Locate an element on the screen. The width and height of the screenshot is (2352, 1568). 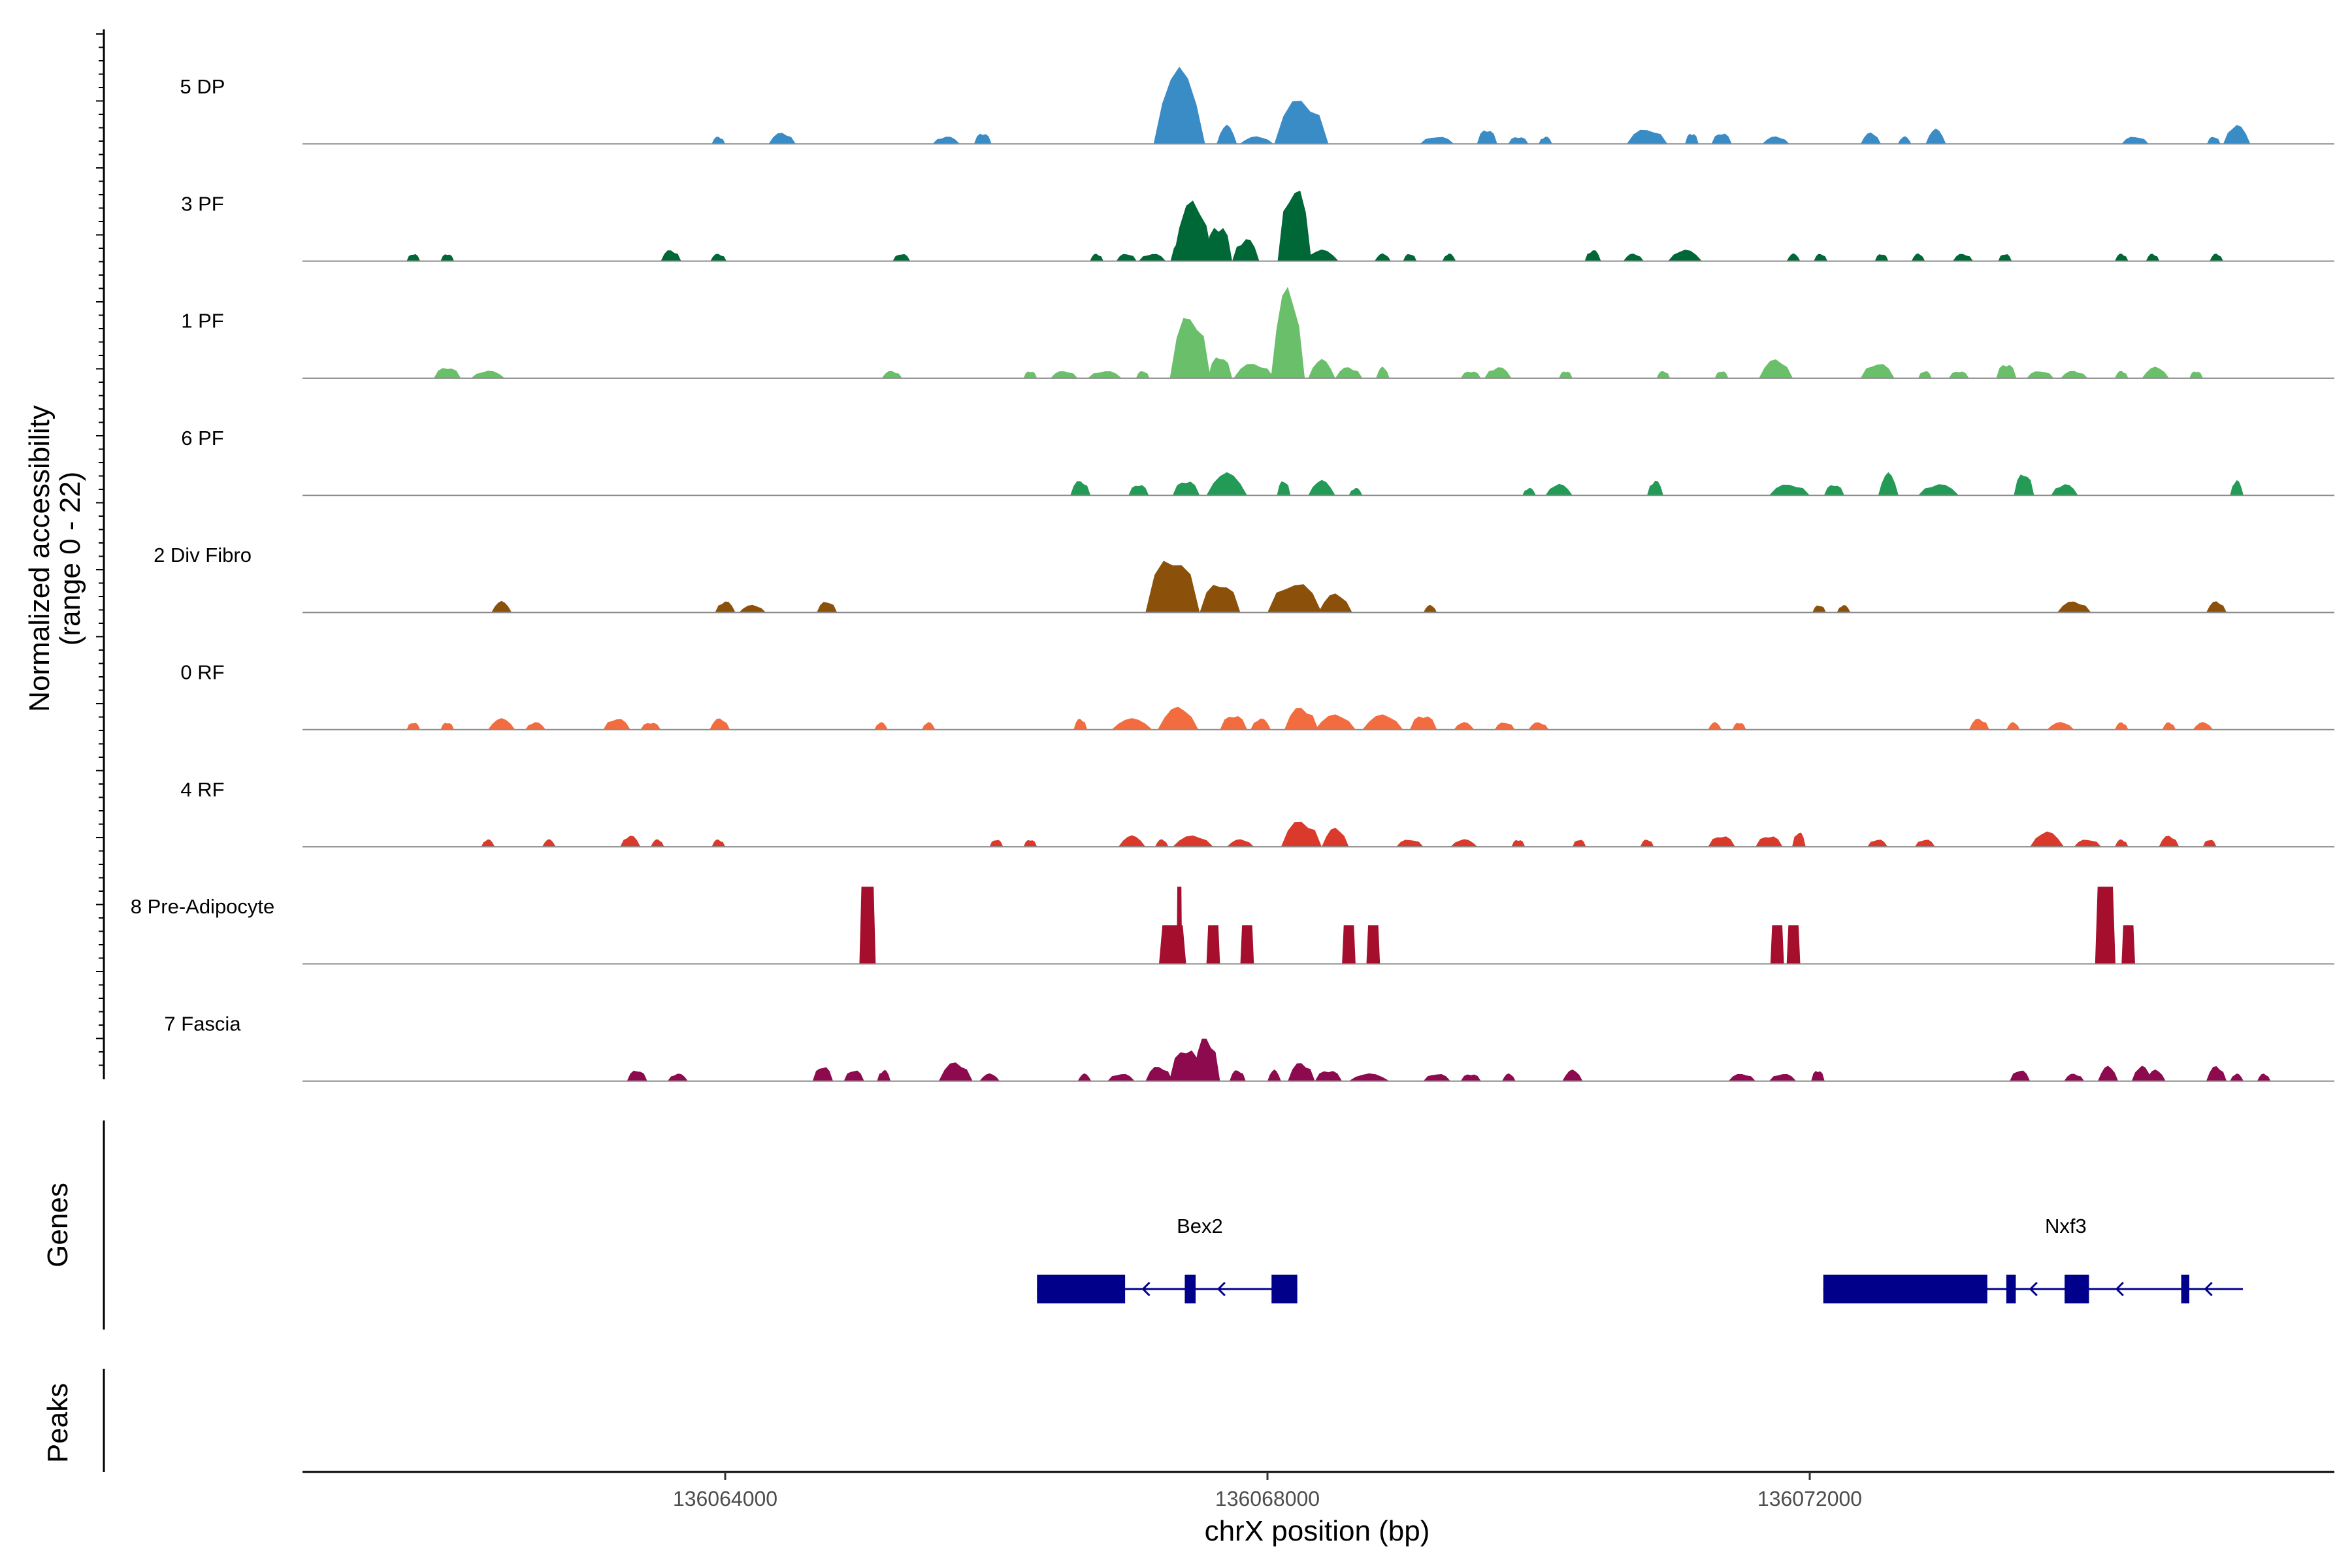
track-0-rf: 0 RF is located at coordinates (1257, 695).